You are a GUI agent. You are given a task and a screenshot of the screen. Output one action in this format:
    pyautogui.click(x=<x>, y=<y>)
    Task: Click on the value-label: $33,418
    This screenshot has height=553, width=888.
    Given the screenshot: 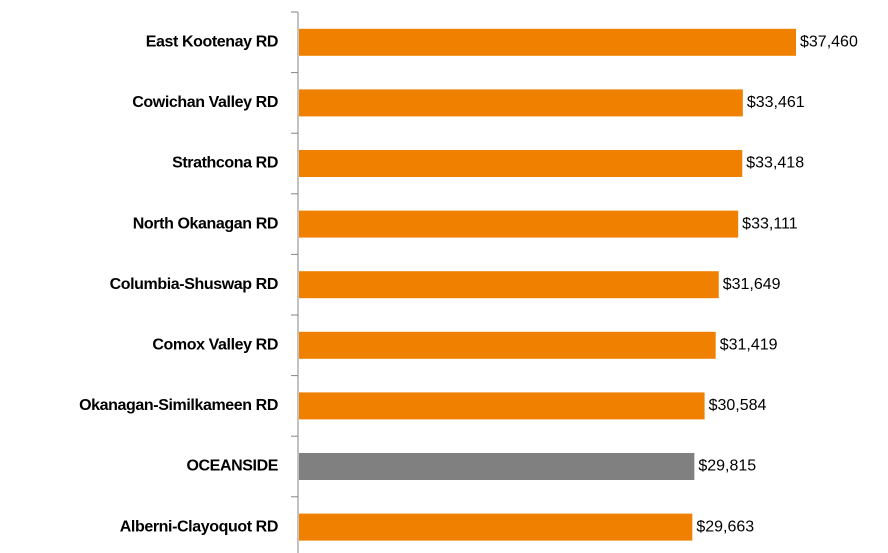 What is the action you would take?
    pyautogui.click(x=775, y=163)
    